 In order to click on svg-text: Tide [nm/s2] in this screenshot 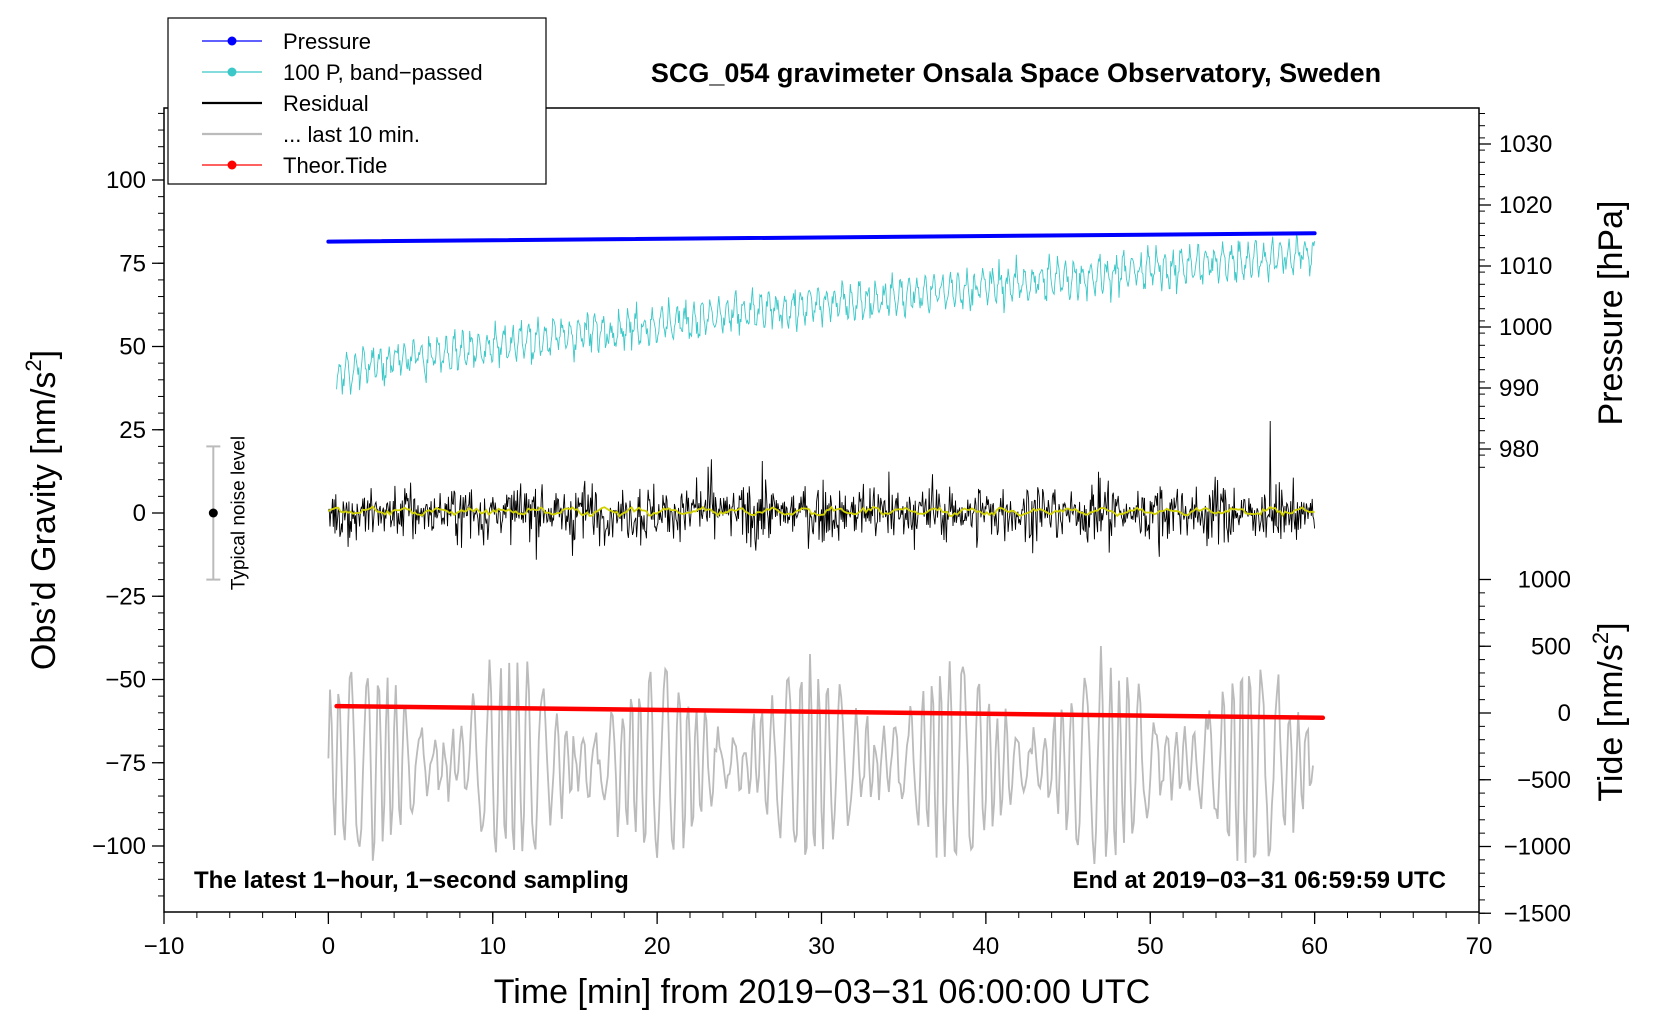, I will do `click(1609, 711)`.